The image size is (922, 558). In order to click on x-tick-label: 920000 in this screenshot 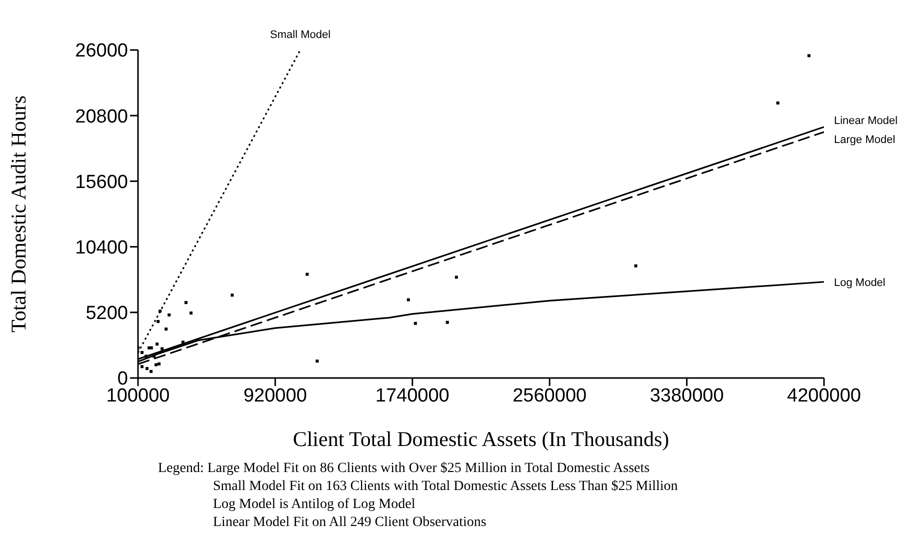, I will do `click(275, 395)`.